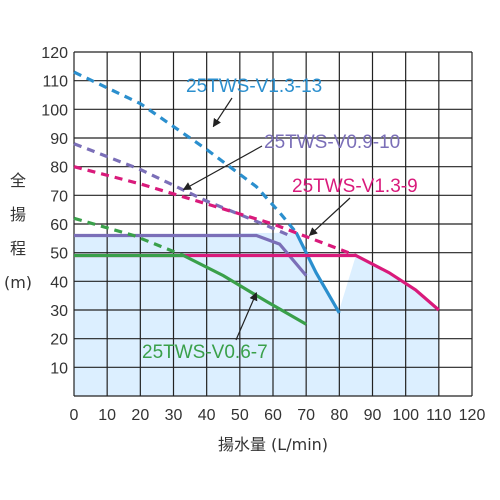  I want to click on y-tick-label: 40, so click(59, 282).